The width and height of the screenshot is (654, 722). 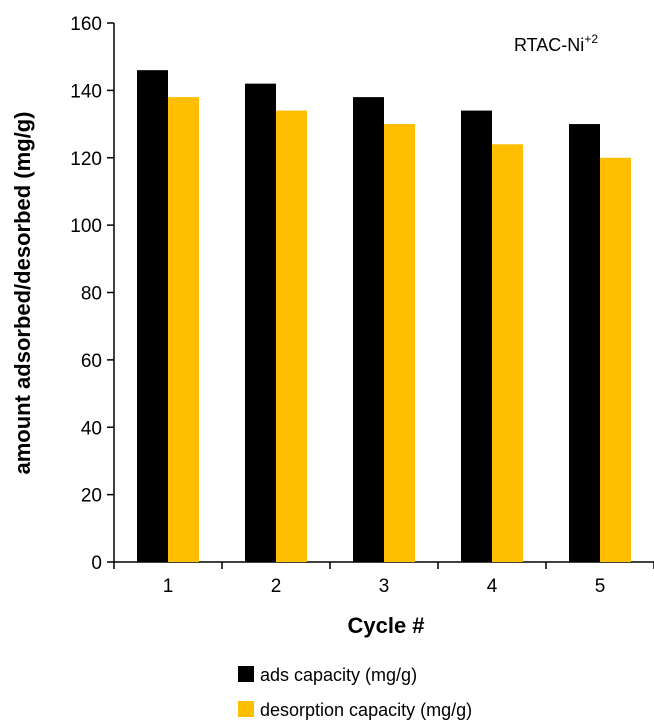 I want to click on y-tick-label: 60, so click(x=91, y=361).